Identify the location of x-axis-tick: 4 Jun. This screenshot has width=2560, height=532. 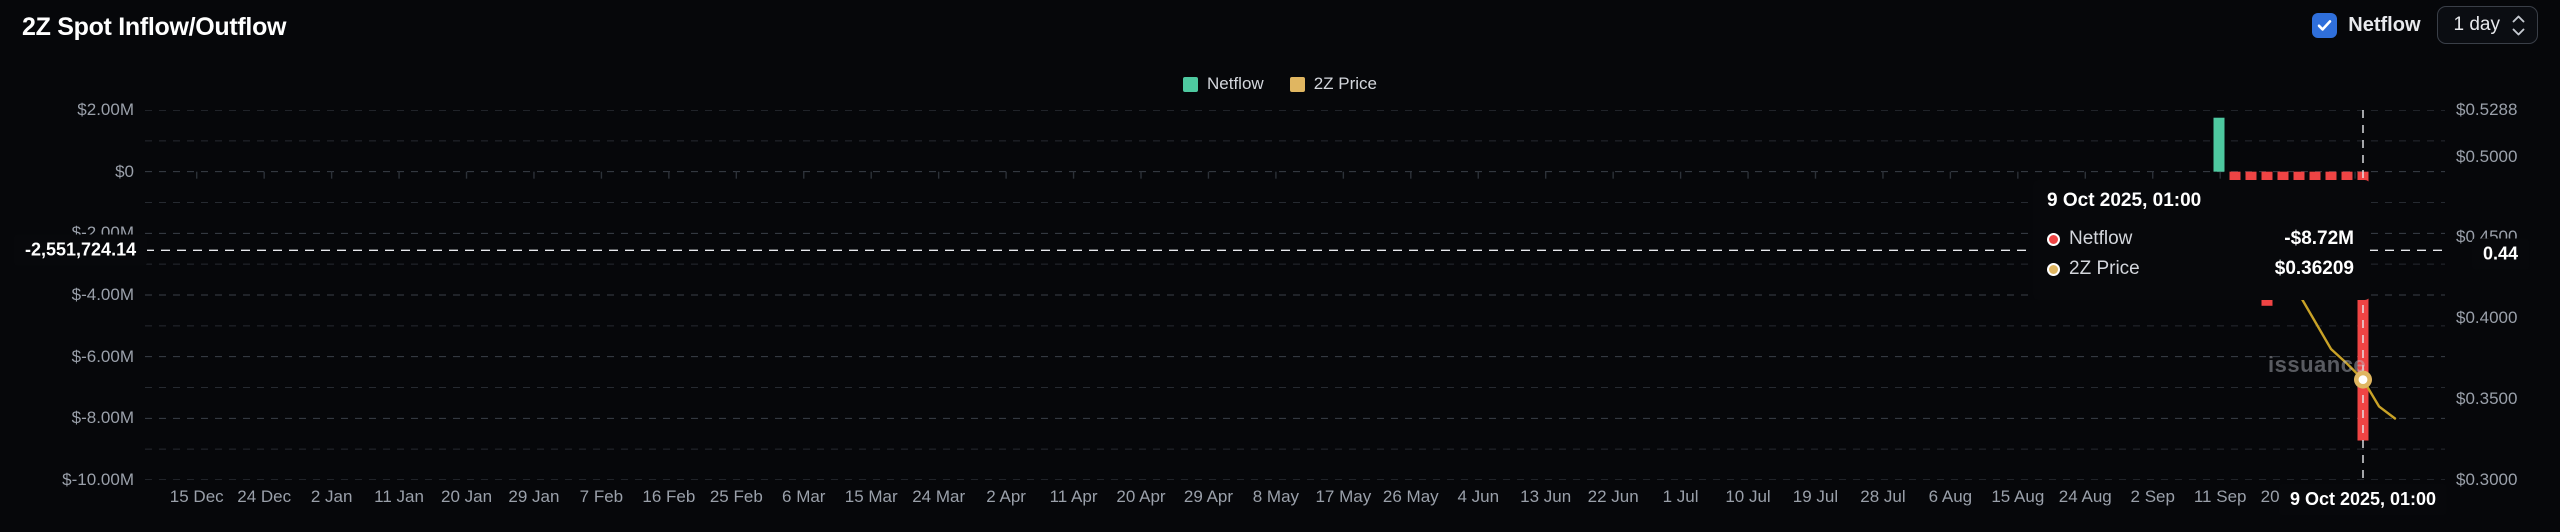
(1478, 496).